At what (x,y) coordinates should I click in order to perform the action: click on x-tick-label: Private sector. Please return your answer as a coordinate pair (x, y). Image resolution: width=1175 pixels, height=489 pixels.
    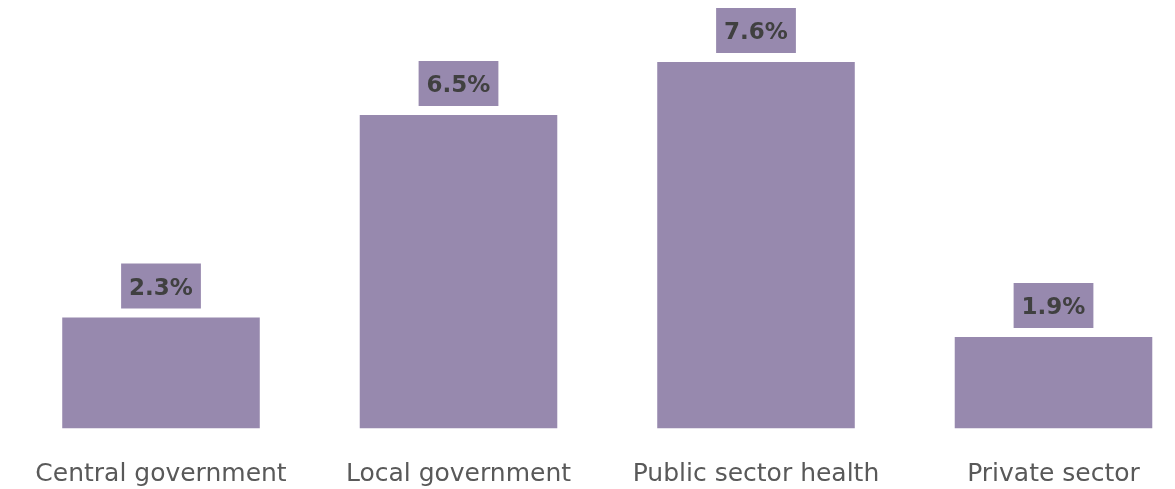
    Looking at the image, I should click on (1054, 472).